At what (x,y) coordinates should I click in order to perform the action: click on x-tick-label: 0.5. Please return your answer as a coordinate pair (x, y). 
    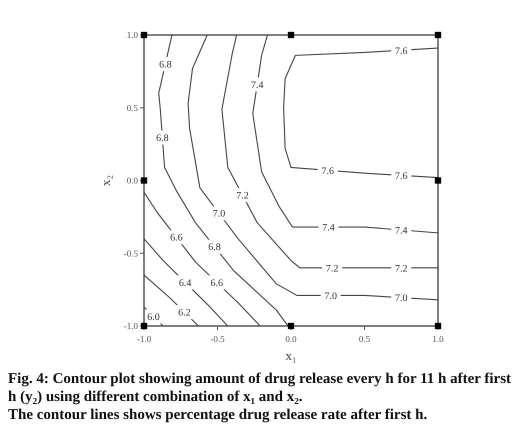
    Looking at the image, I should click on (364, 339).